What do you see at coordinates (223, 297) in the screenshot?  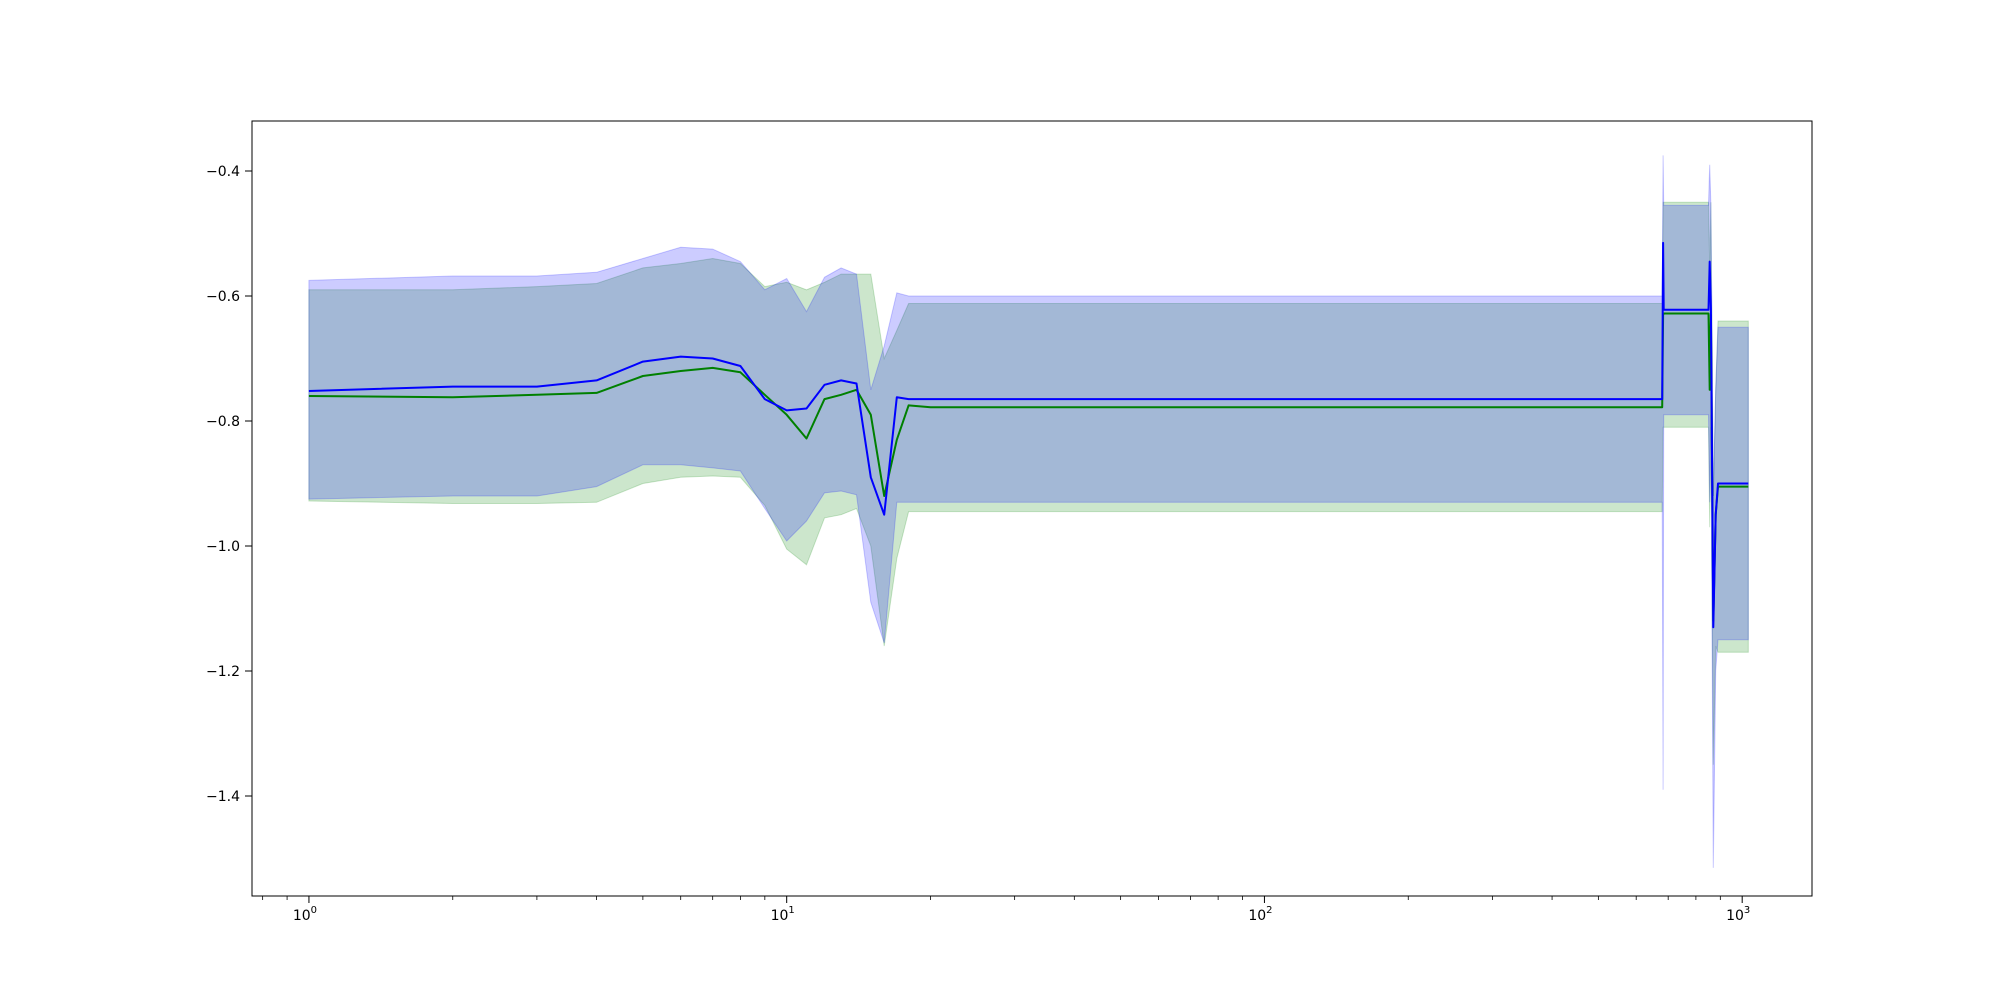 I see `y-tick-label: −0.6` at bounding box center [223, 297].